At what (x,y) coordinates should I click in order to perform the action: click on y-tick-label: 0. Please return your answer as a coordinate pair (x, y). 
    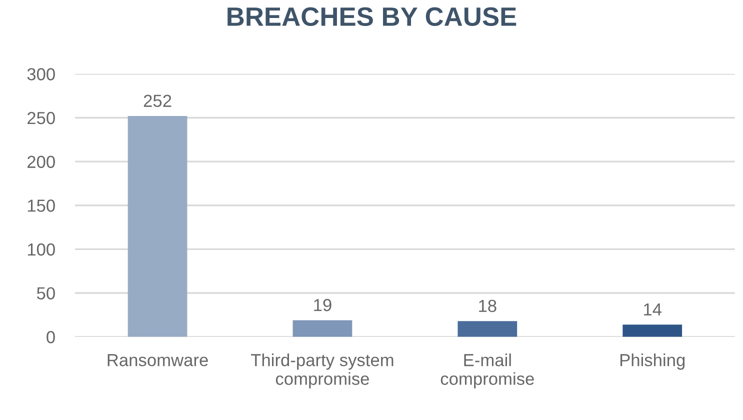
    Looking at the image, I should click on (50, 337).